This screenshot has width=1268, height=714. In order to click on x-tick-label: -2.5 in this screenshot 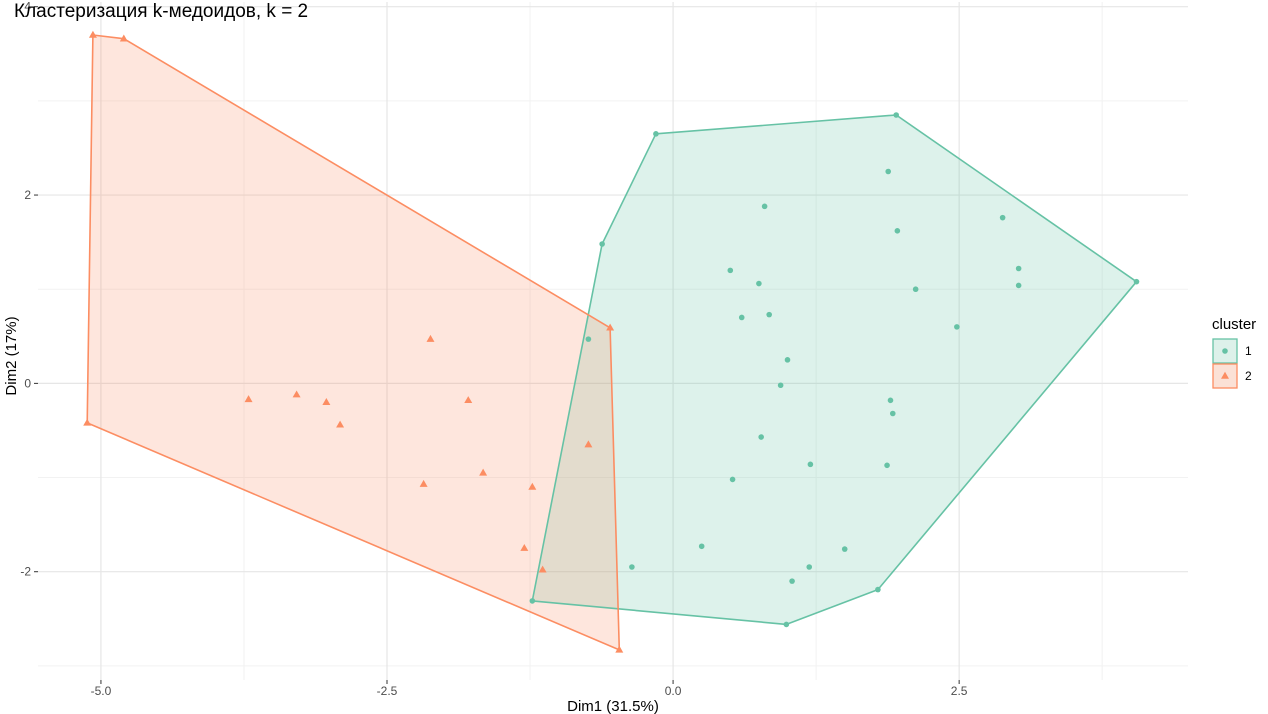, I will do `click(387, 691)`.